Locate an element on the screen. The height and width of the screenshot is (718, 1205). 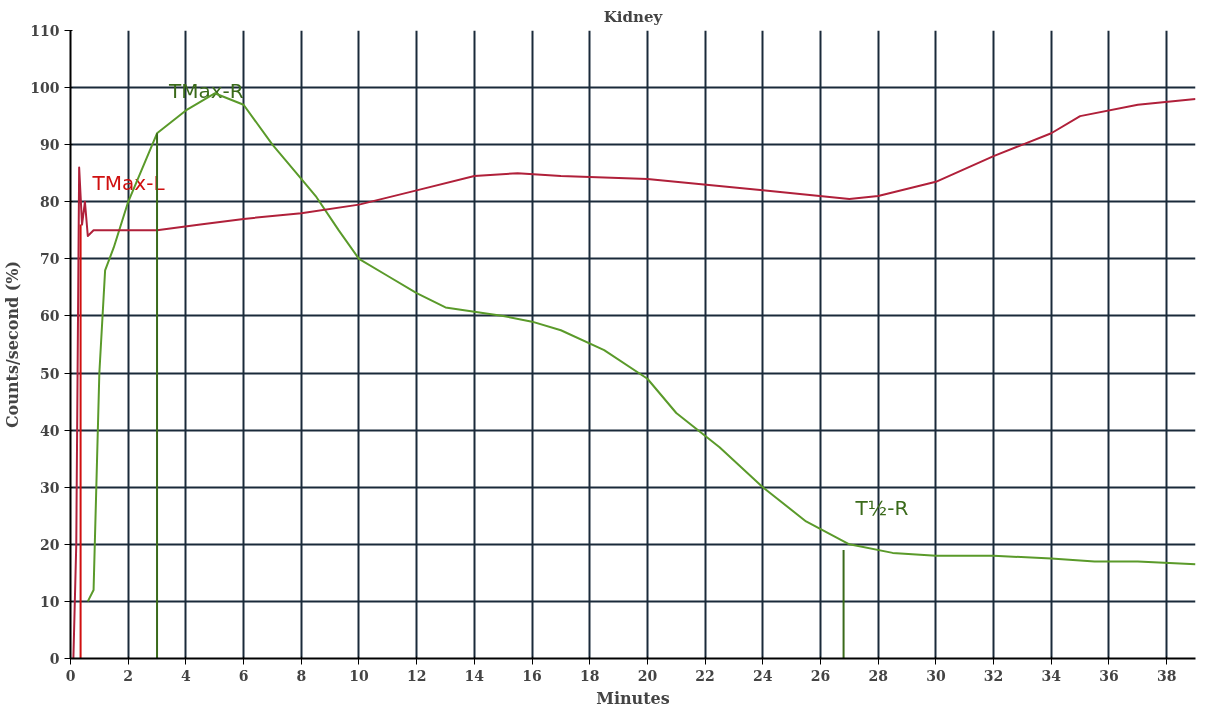
x-tick-label: 24 is located at coordinates (763, 675).